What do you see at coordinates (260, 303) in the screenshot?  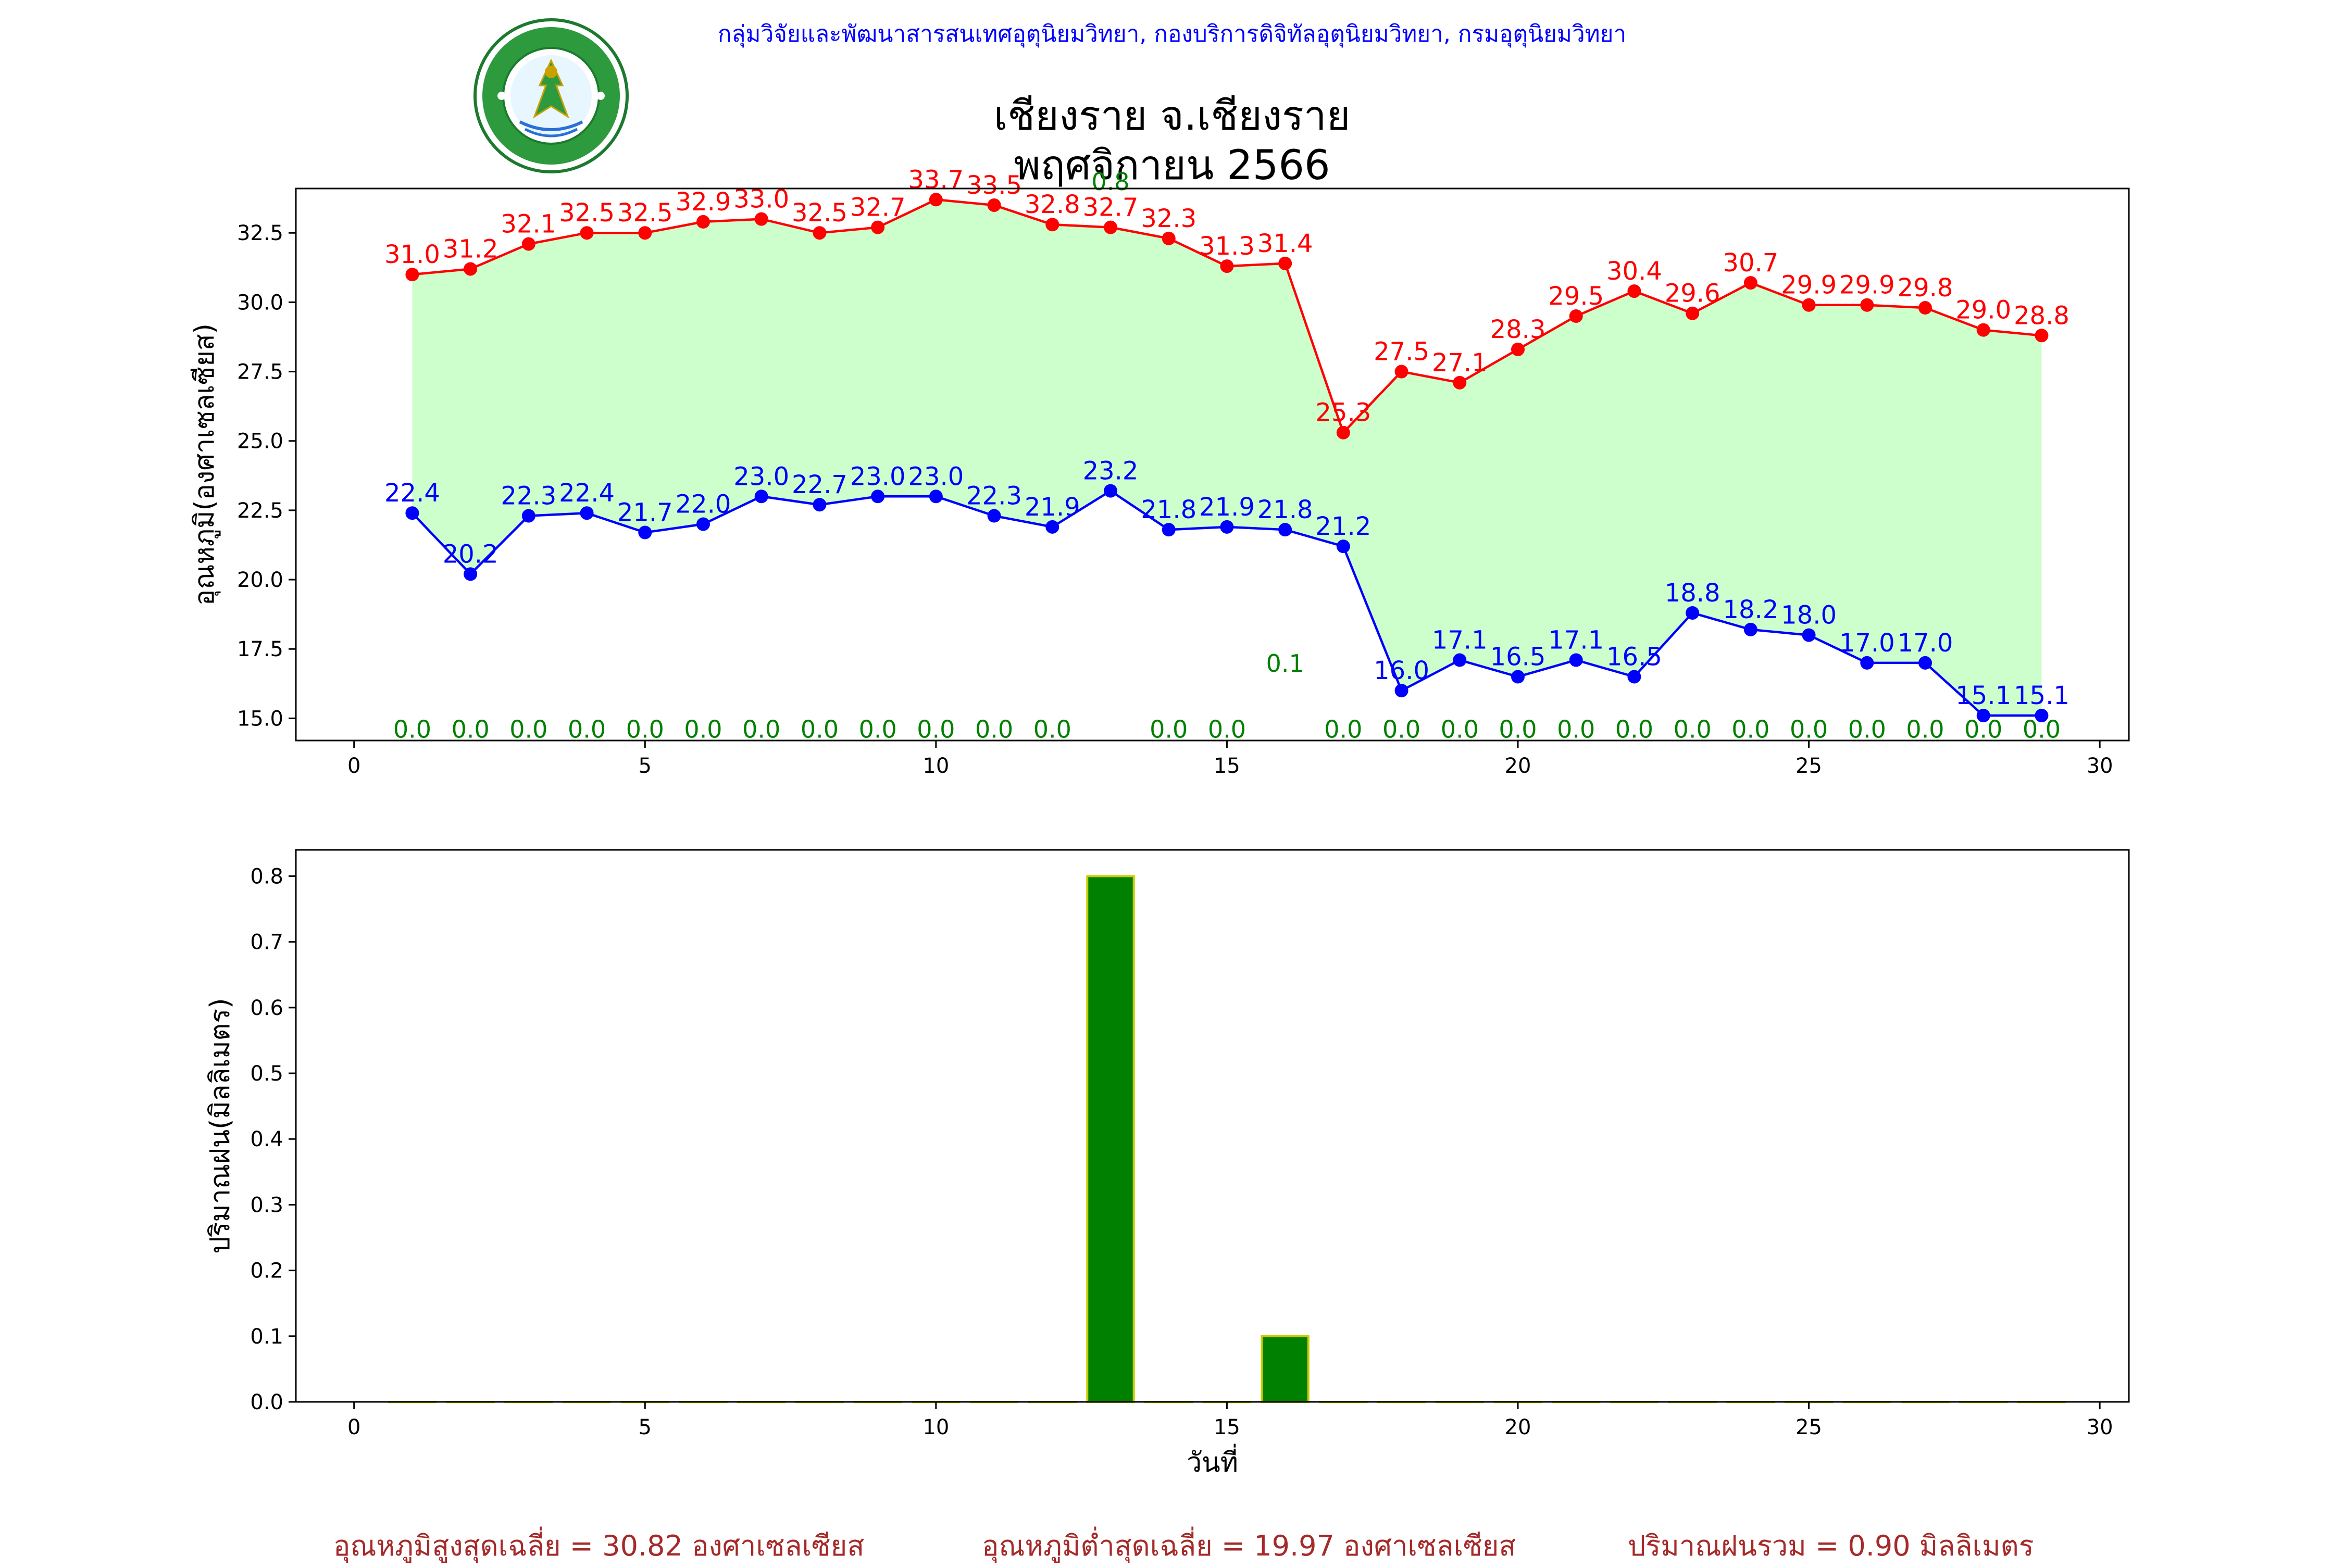 I see `y-tick-label: 30.0` at bounding box center [260, 303].